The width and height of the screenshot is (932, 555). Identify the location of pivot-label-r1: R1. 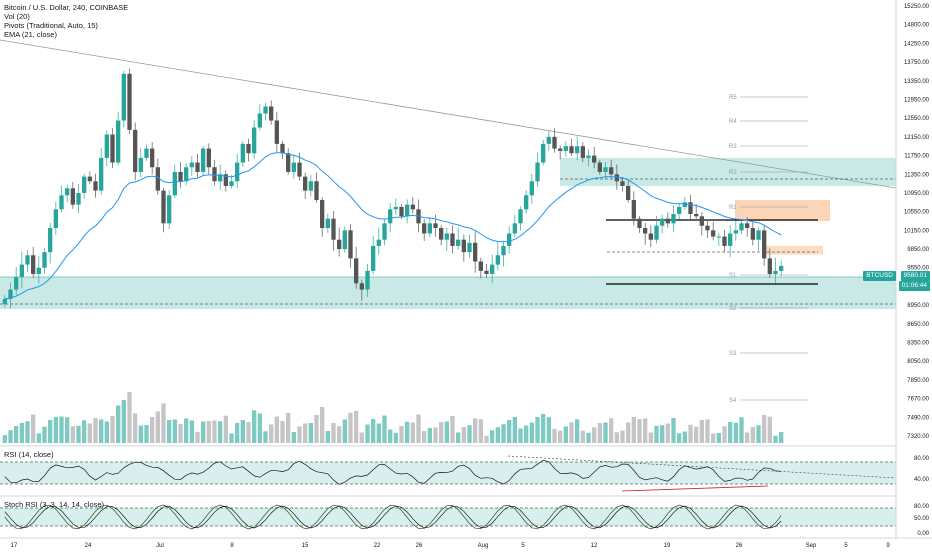
(733, 208).